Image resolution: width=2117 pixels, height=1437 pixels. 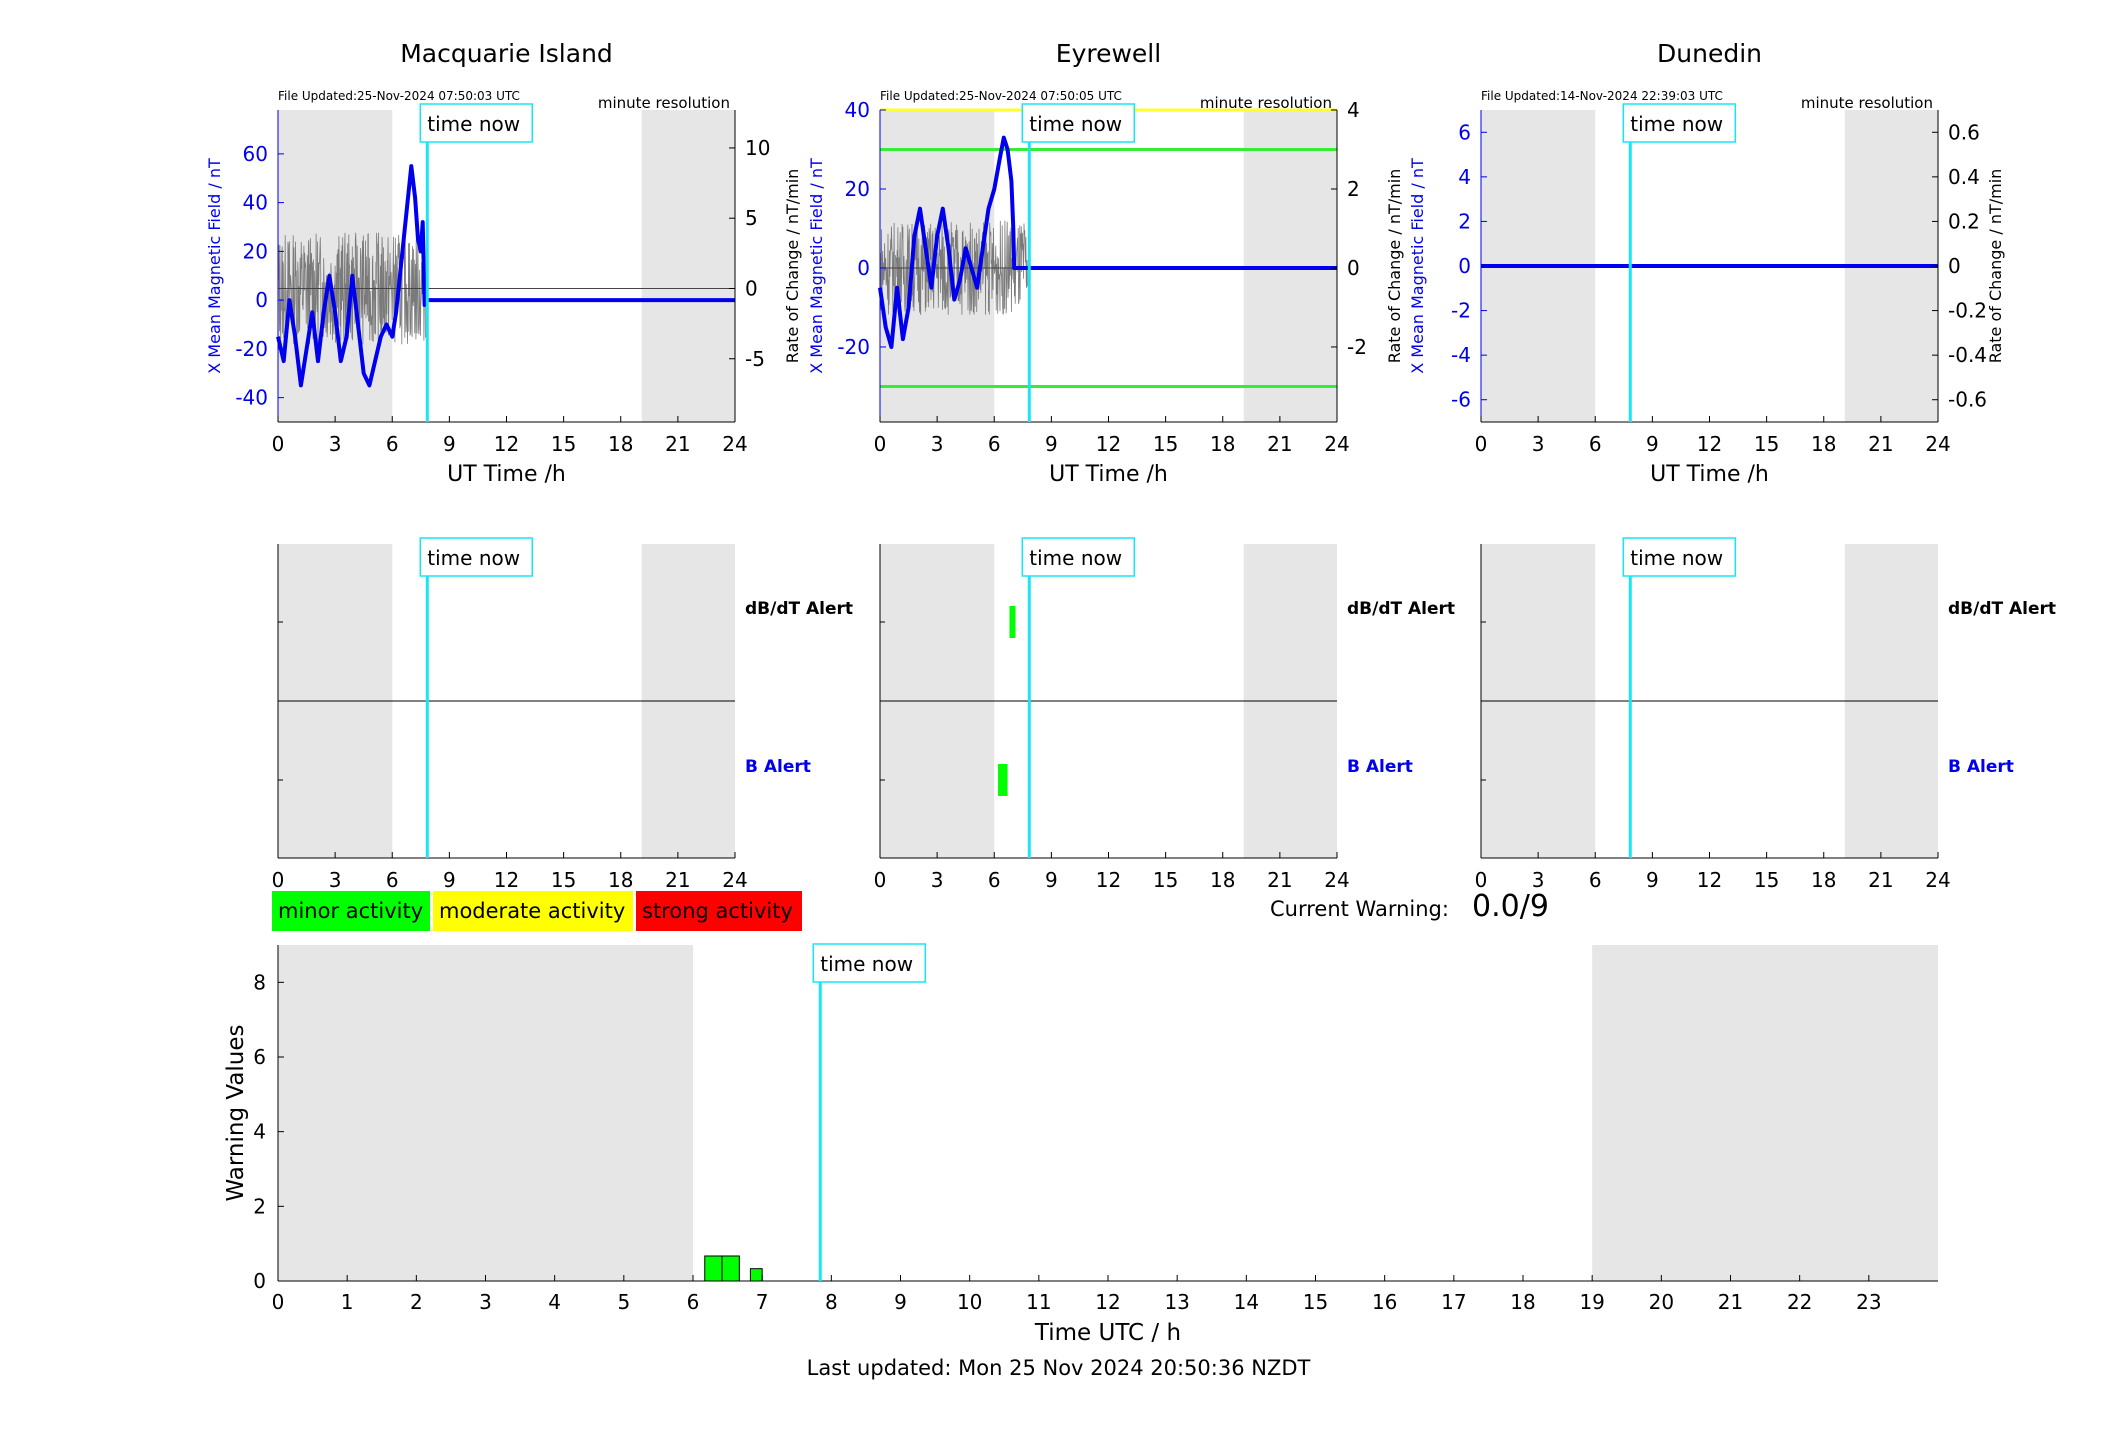 What do you see at coordinates (1266, 103) in the screenshot?
I see `eyrewell-resolution: minute resolution` at bounding box center [1266, 103].